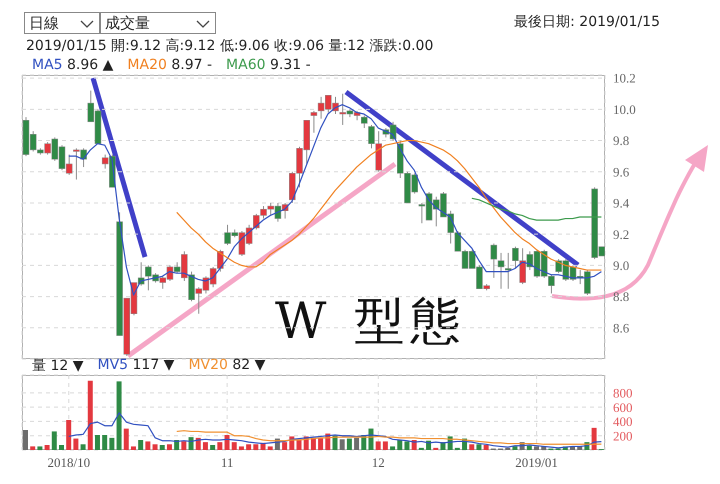  What do you see at coordinates (227, 365) in the screenshot?
I see `text: MV20 82 ▼` at bounding box center [227, 365].